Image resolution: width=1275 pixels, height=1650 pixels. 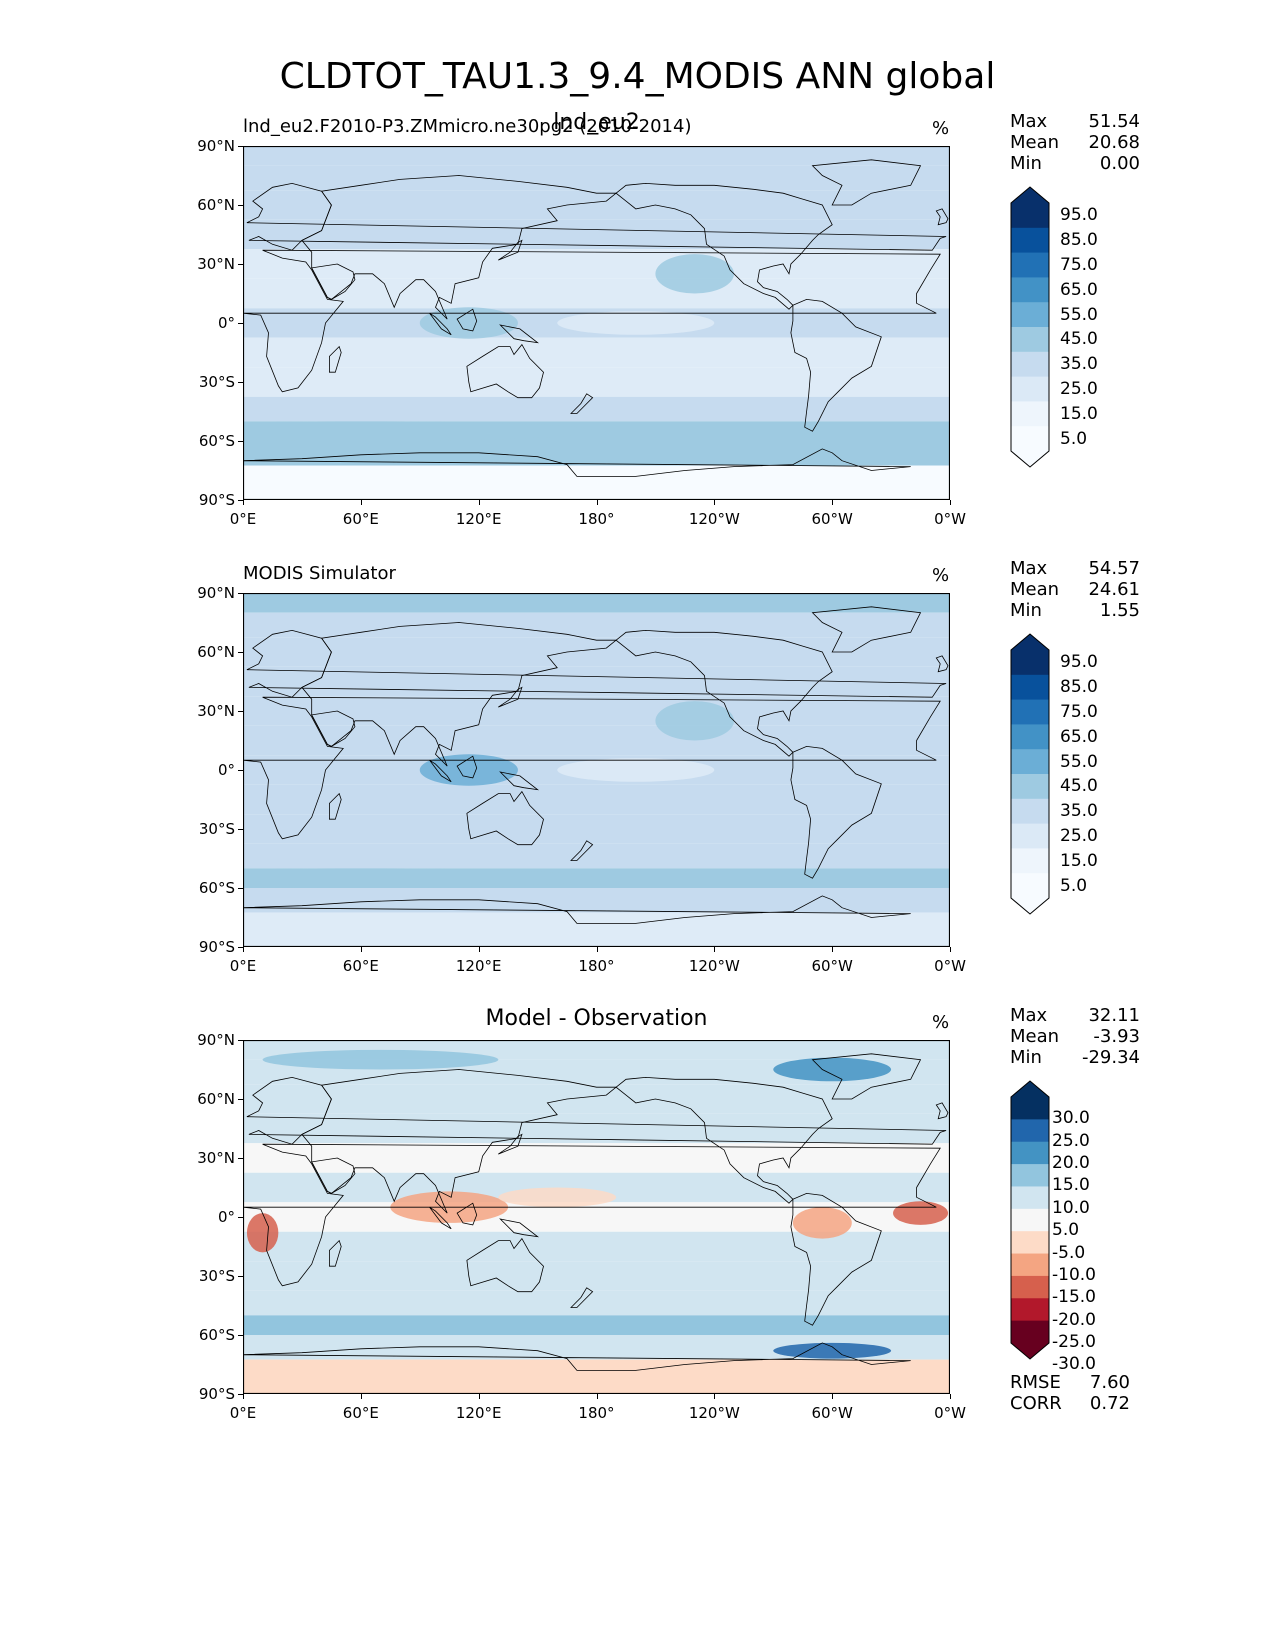 I want to click on lat-tick-label: 60°S, so click(x=216, y=441).